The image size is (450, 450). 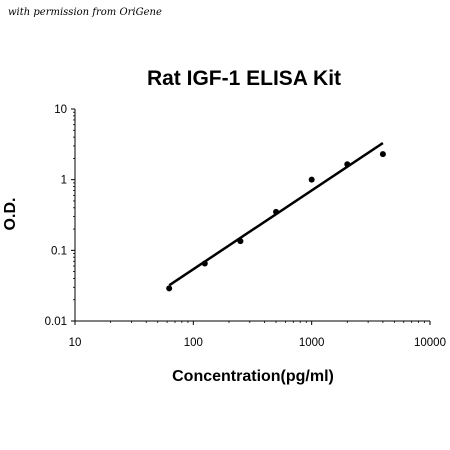 What do you see at coordinates (75, 343) in the screenshot?
I see `x-tick-label: 10` at bounding box center [75, 343].